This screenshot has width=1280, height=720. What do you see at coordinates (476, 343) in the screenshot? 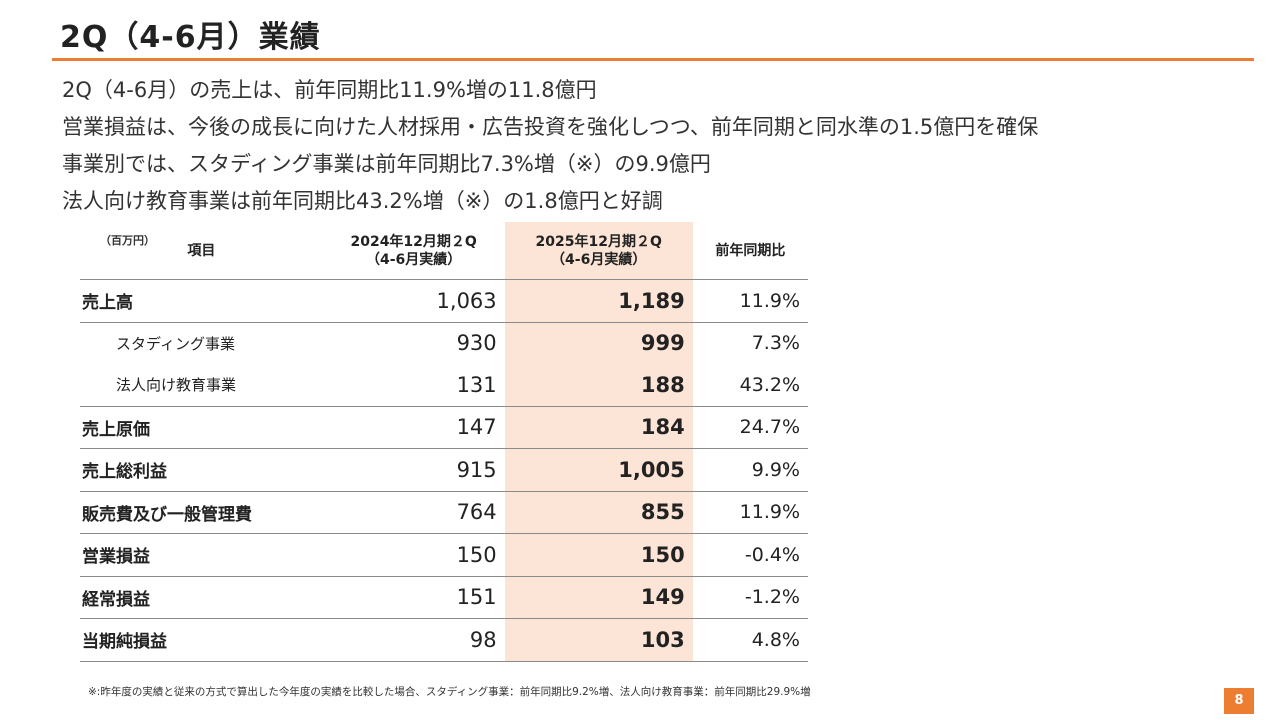
I see `row-prev: 930` at bounding box center [476, 343].